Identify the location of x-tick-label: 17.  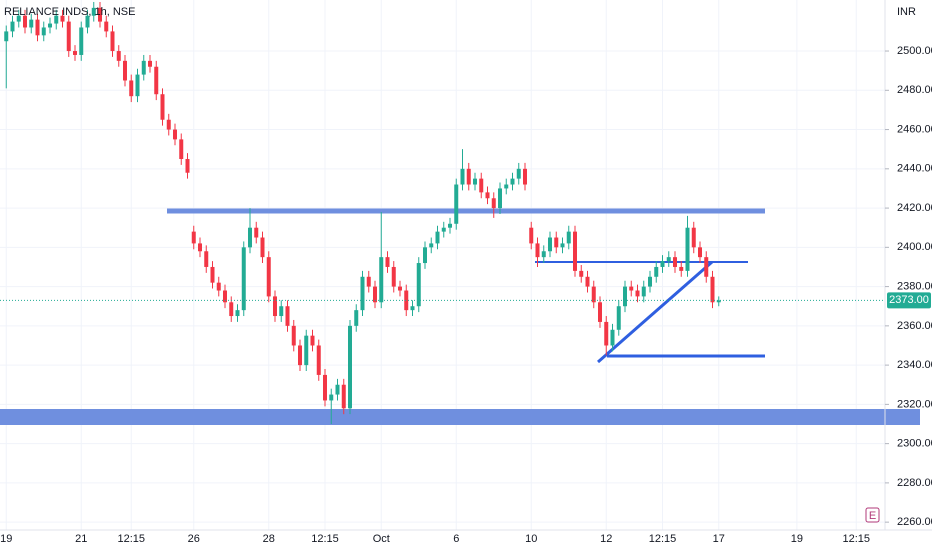
(719, 539).